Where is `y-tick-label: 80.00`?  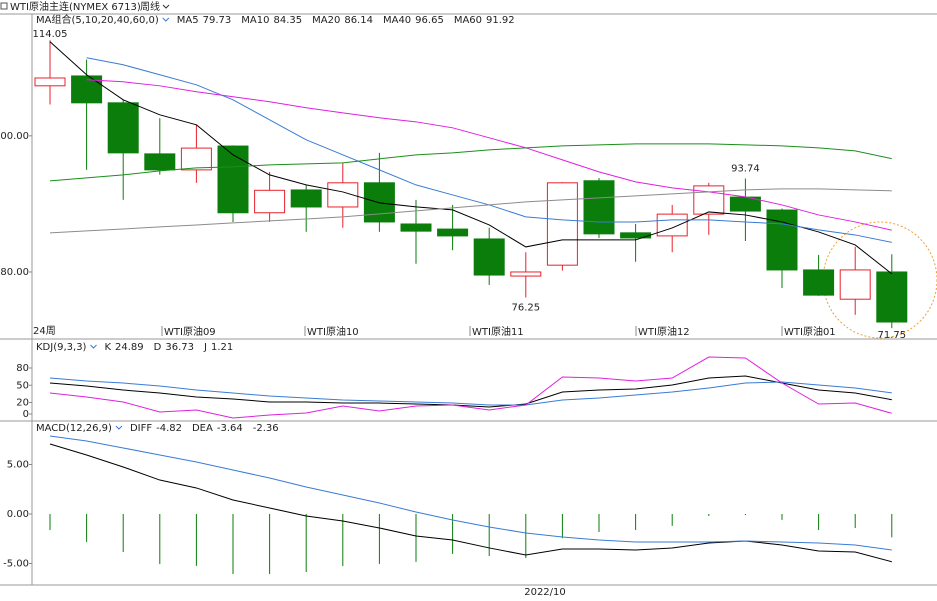
y-tick-label: 80.00 is located at coordinates (14, 272).